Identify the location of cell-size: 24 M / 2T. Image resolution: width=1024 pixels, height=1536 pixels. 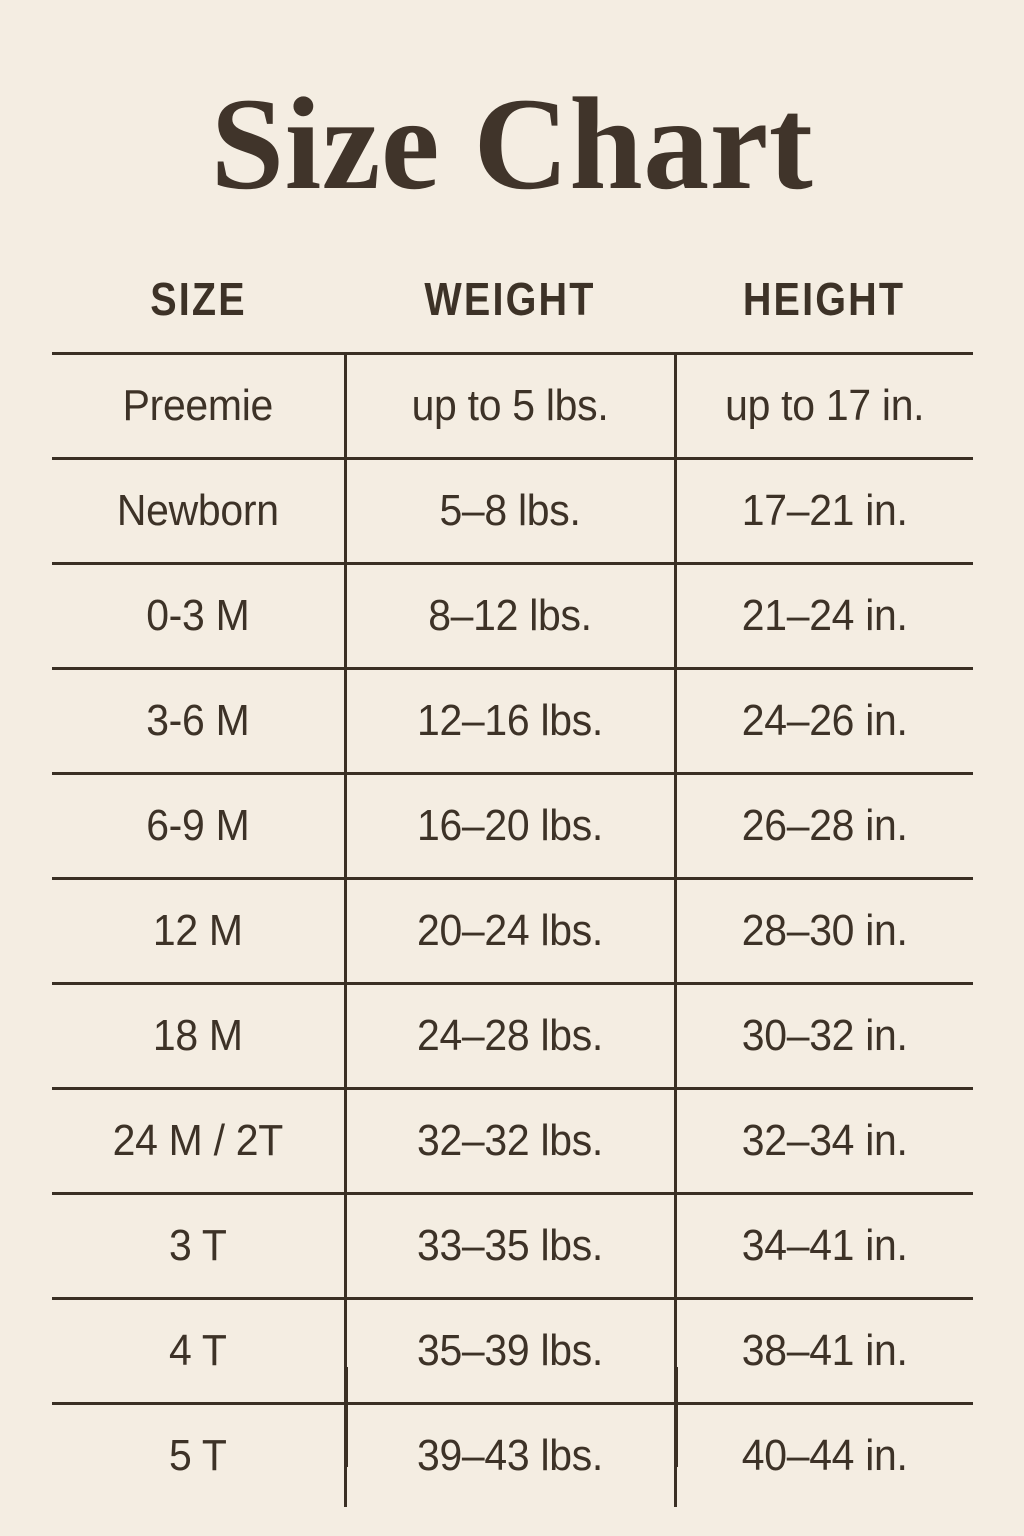
(198, 1140).